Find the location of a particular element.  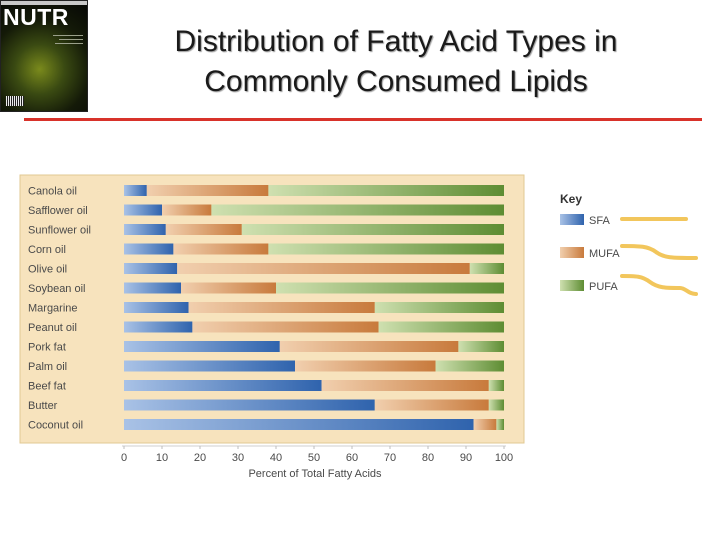

x-tick-label: 60 is located at coordinates (352, 458).